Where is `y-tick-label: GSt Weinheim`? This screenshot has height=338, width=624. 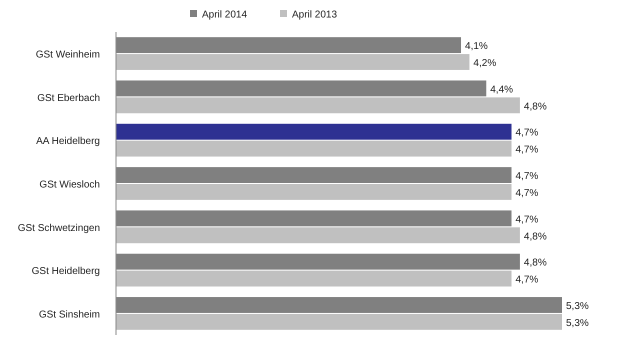
y-tick-label: GSt Weinheim is located at coordinates (68, 55).